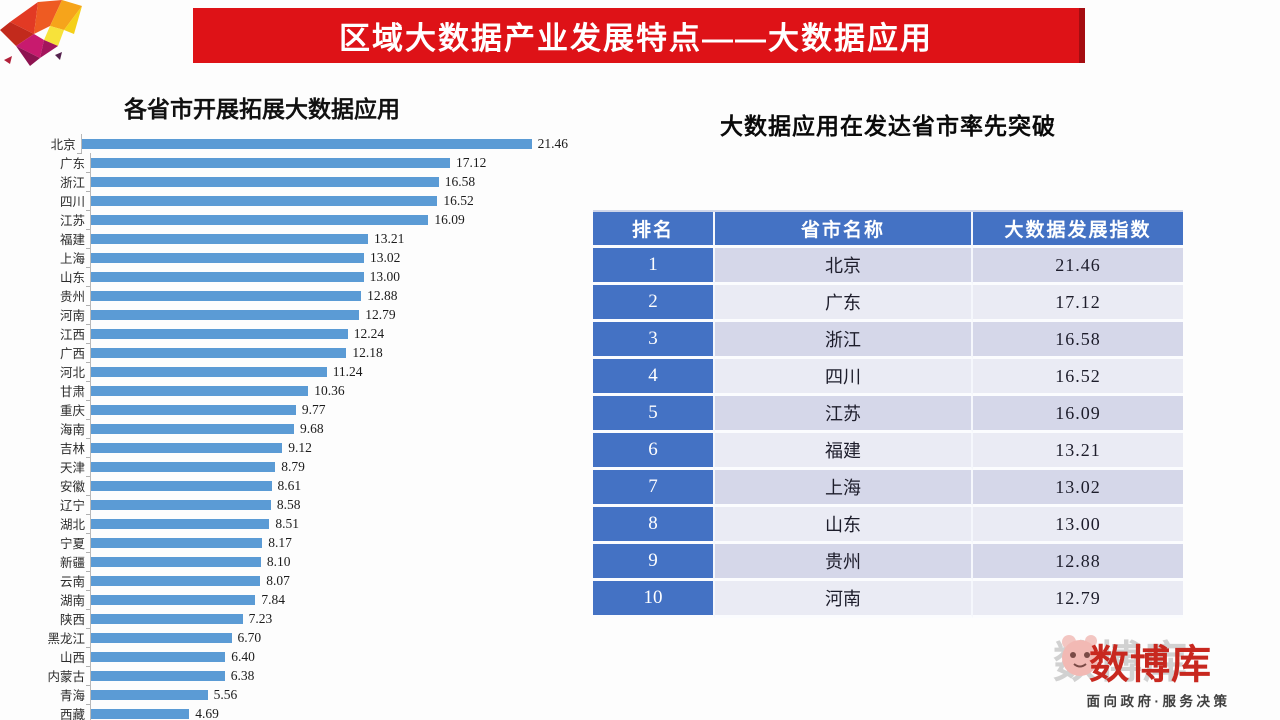  I want to click on rank-cell: 9, so click(654, 562).